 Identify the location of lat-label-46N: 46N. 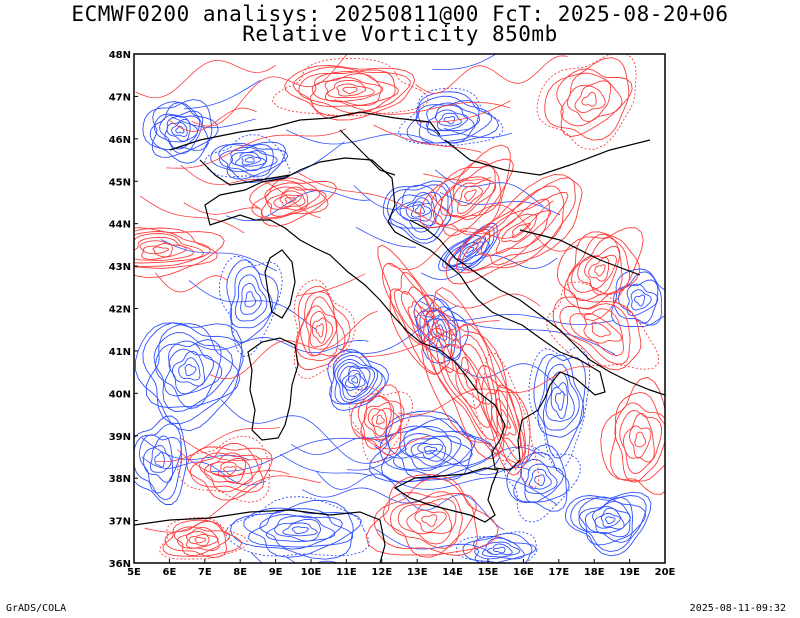
(120, 140).